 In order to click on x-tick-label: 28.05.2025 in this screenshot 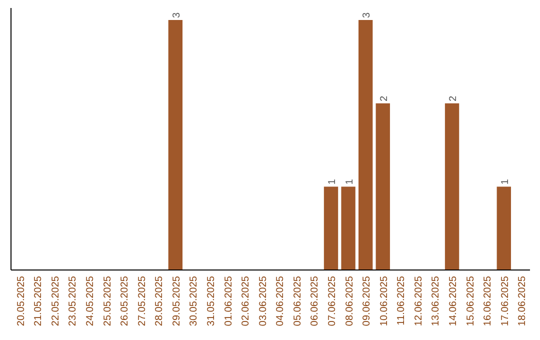, I will do `click(160, 301)`.